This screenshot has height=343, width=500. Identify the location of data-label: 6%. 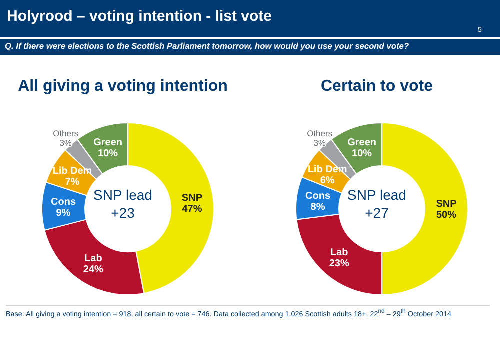
(327, 180).